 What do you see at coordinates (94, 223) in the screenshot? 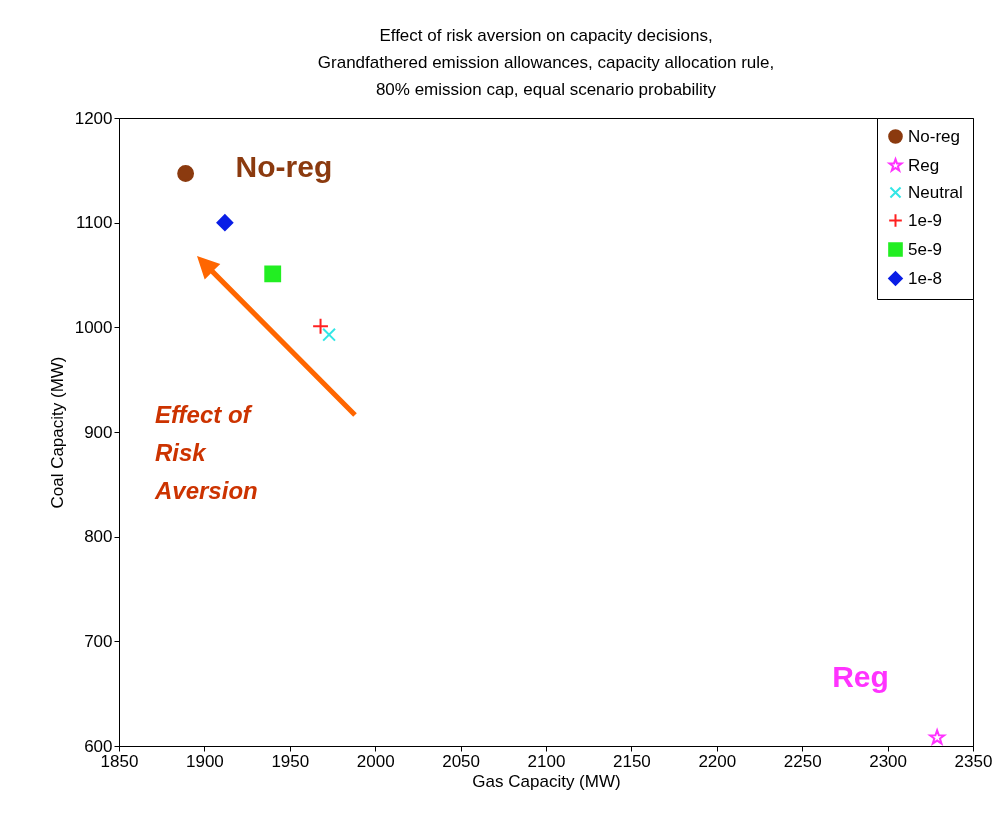
I see `y-tick-label: 1100` at bounding box center [94, 223].